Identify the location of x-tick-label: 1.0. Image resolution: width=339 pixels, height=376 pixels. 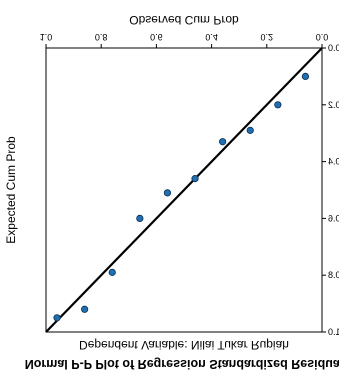
(46, 37).